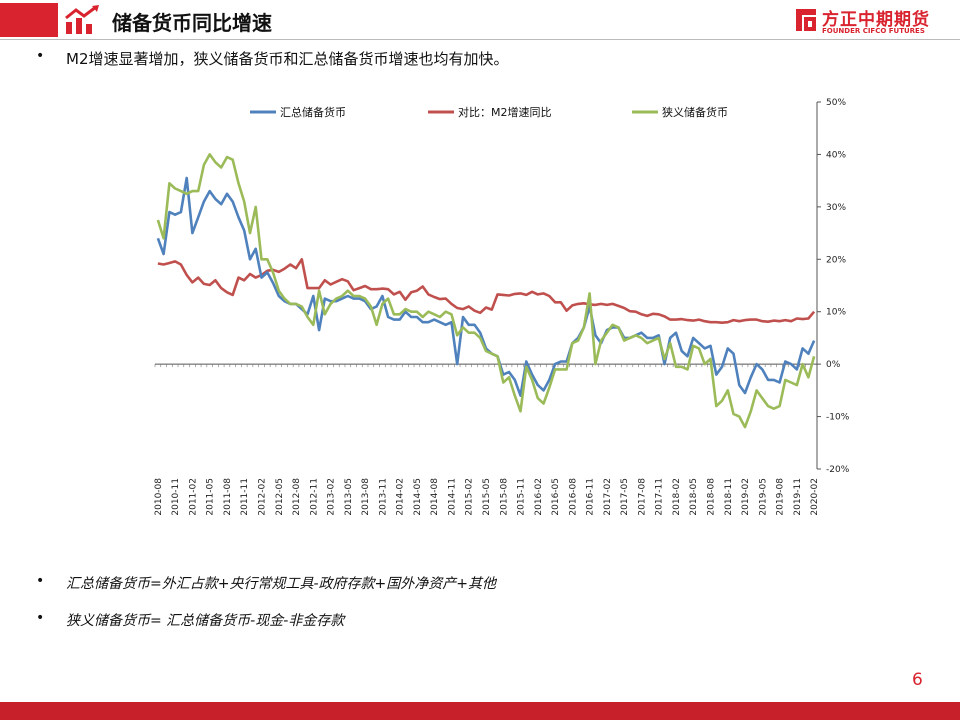 The image size is (960, 720). What do you see at coordinates (836, 155) in the screenshot?
I see `y-tick-label: 40%` at bounding box center [836, 155].